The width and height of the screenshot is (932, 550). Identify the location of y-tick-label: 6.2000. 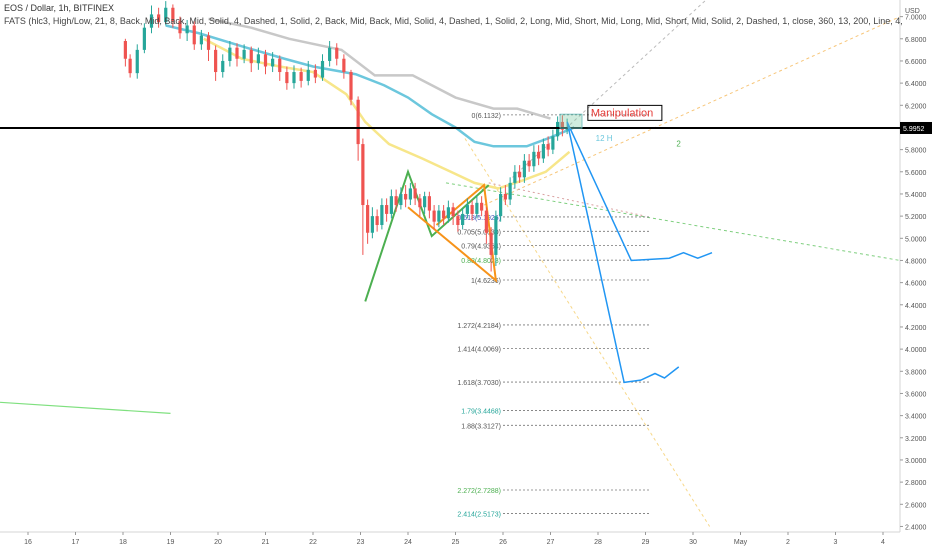
(916, 106).